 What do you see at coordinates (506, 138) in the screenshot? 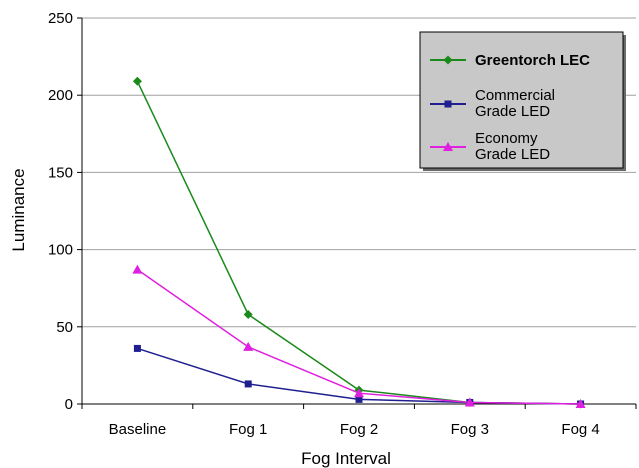
I see `legend-label: Economy` at bounding box center [506, 138].